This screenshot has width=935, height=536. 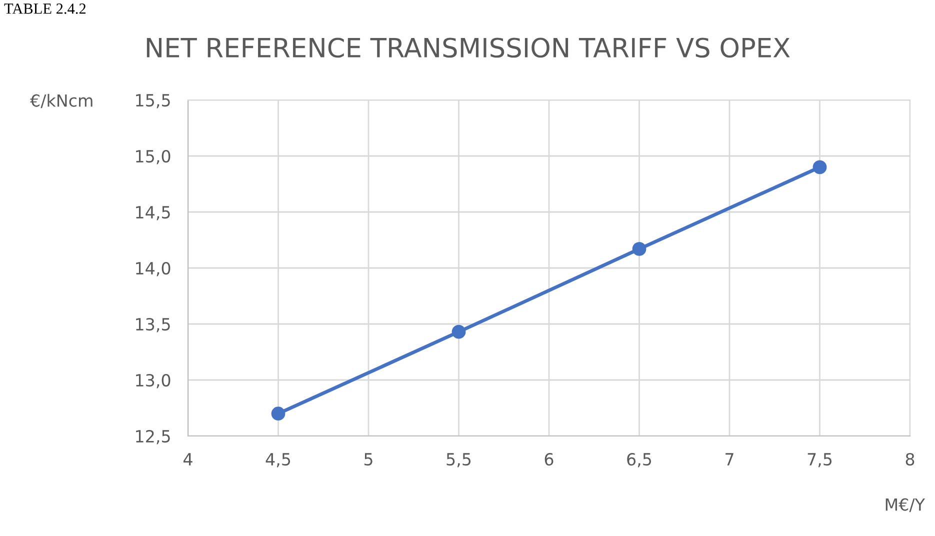 I want to click on x-tick-label: 7,5, so click(x=820, y=460).